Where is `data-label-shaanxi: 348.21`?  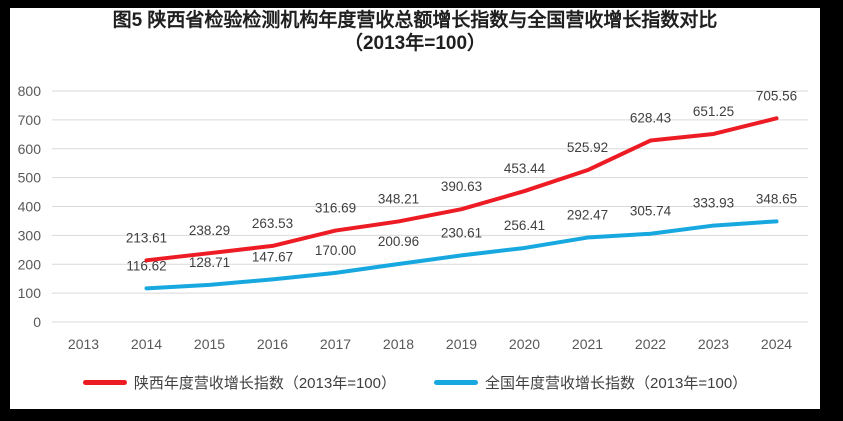 data-label-shaanxi: 348.21 is located at coordinates (398, 198).